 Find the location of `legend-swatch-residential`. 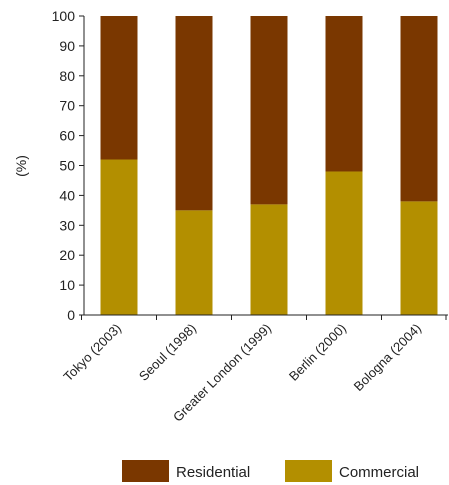

legend-swatch-residential is located at coordinates (145, 471).